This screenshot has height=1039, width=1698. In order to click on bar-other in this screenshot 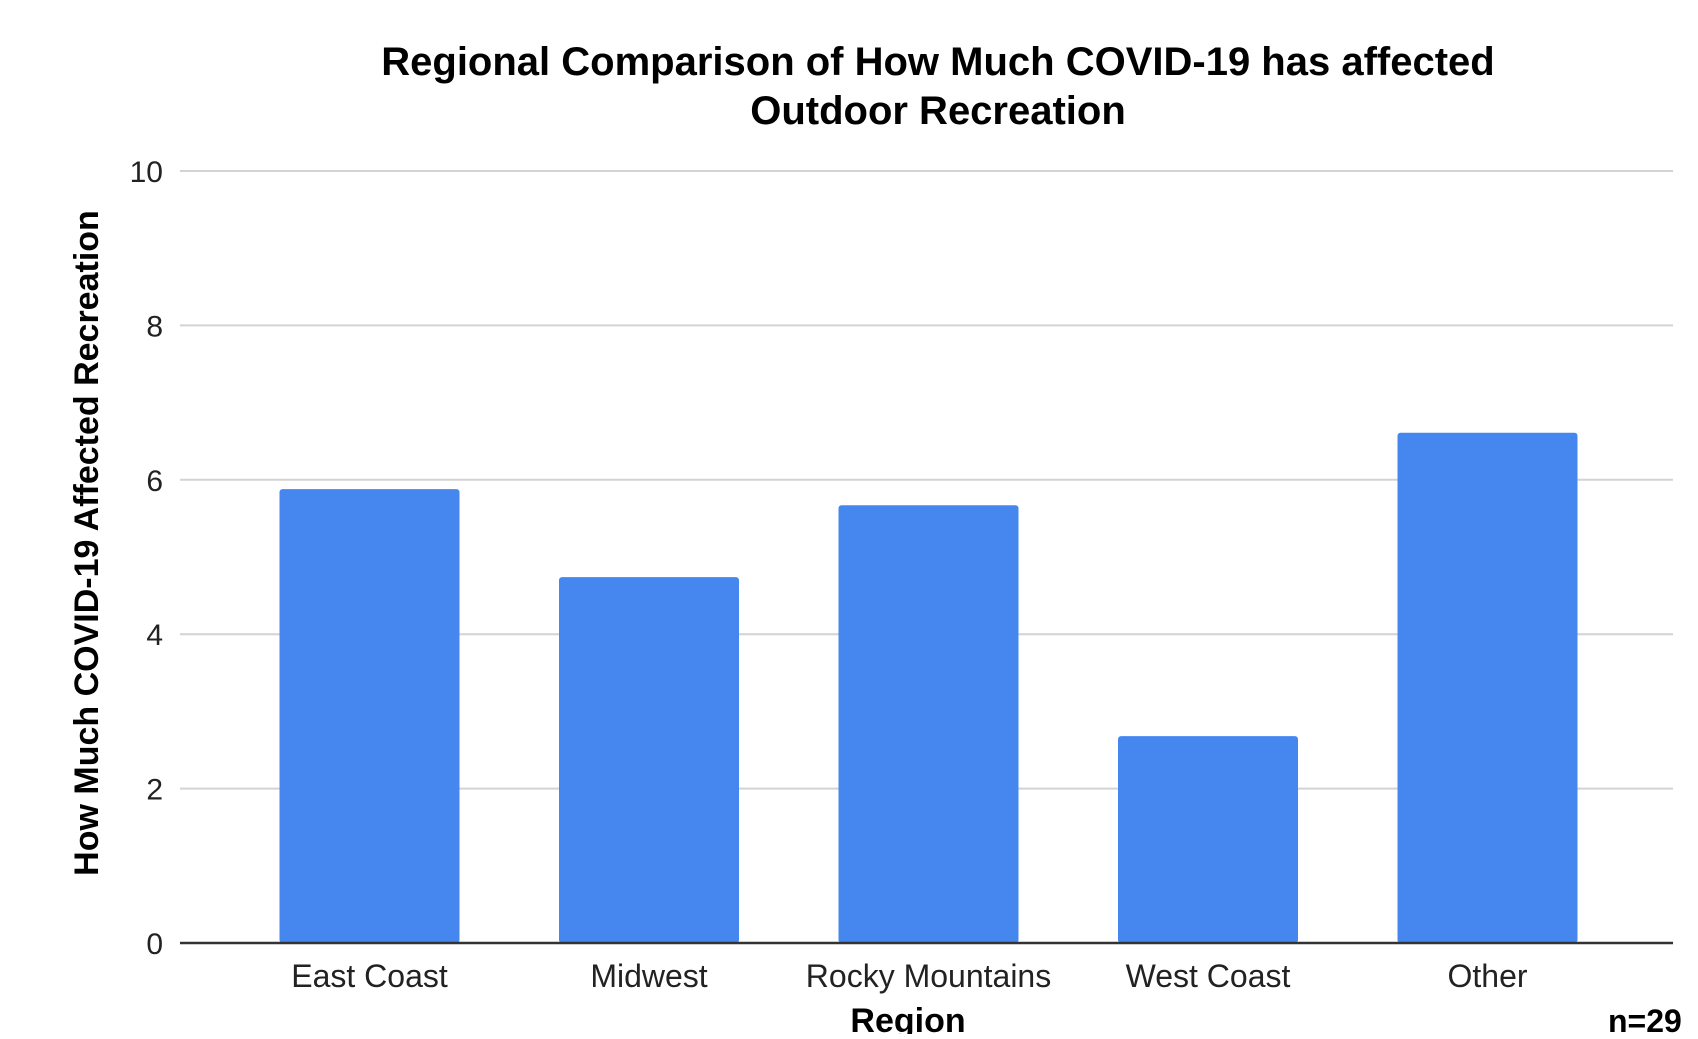, I will do `click(1487, 687)`.